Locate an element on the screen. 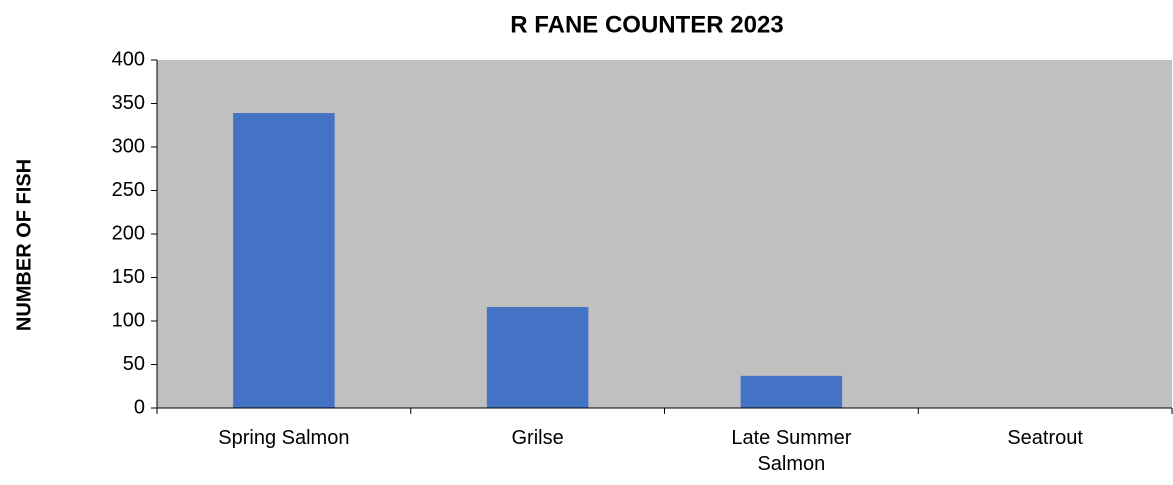 The height and width of the screenshot is (485, 1173). y-tick-label: 100 is located at coordinates (128, 320).